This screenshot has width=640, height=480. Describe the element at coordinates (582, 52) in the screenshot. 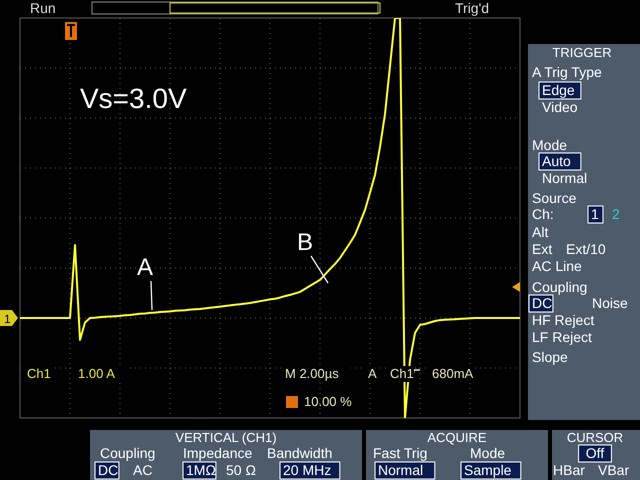

I see `text: TRIGGER` at that location.